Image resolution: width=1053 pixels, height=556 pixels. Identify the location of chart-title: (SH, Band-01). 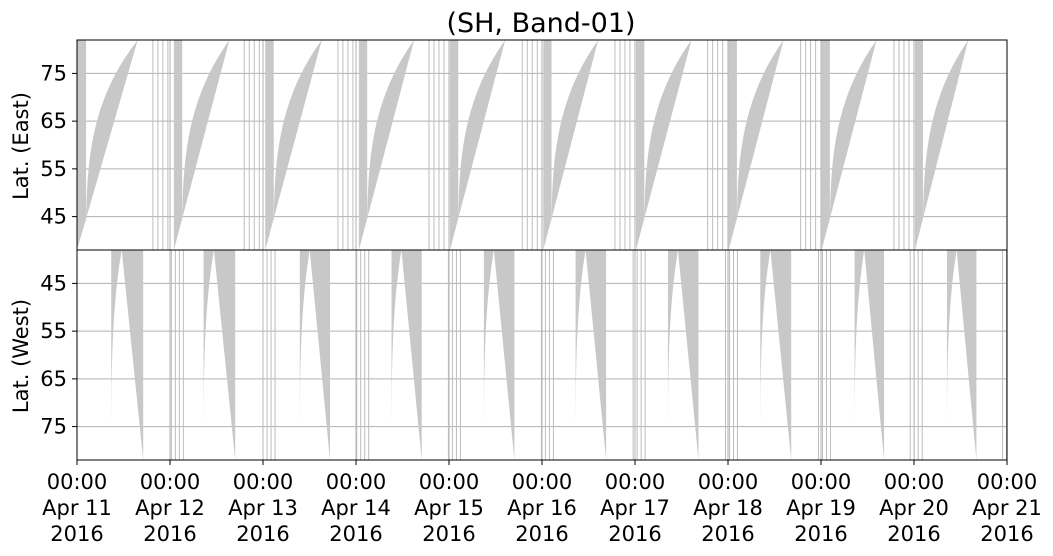
(540, 23).